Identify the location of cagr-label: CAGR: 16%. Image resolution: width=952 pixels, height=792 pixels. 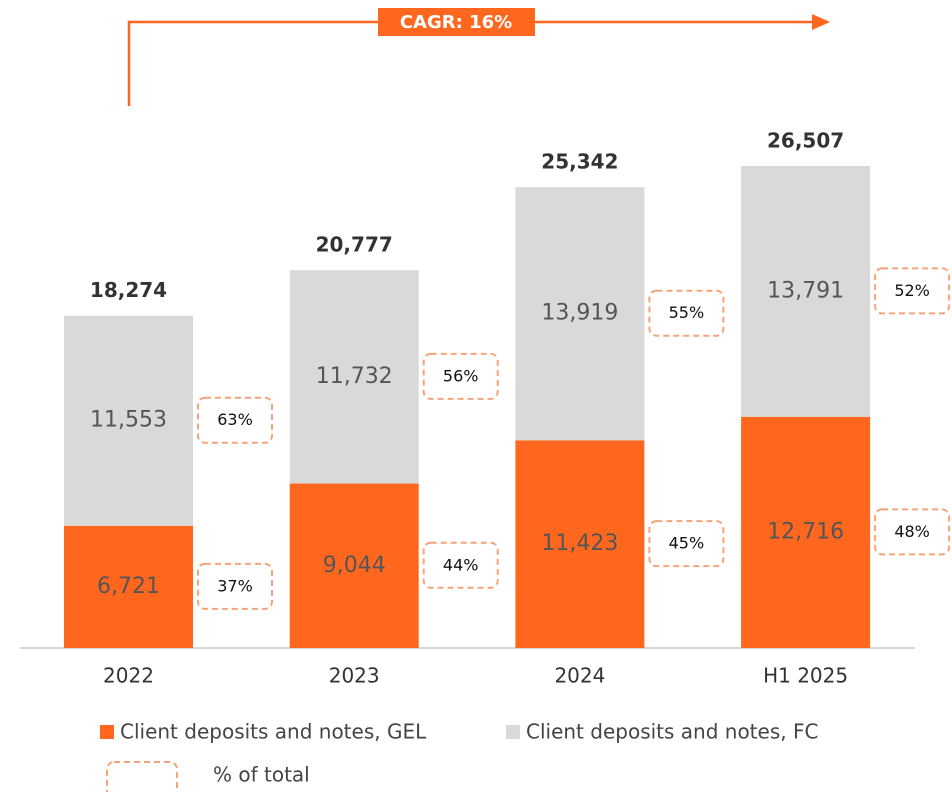
(456, 22).